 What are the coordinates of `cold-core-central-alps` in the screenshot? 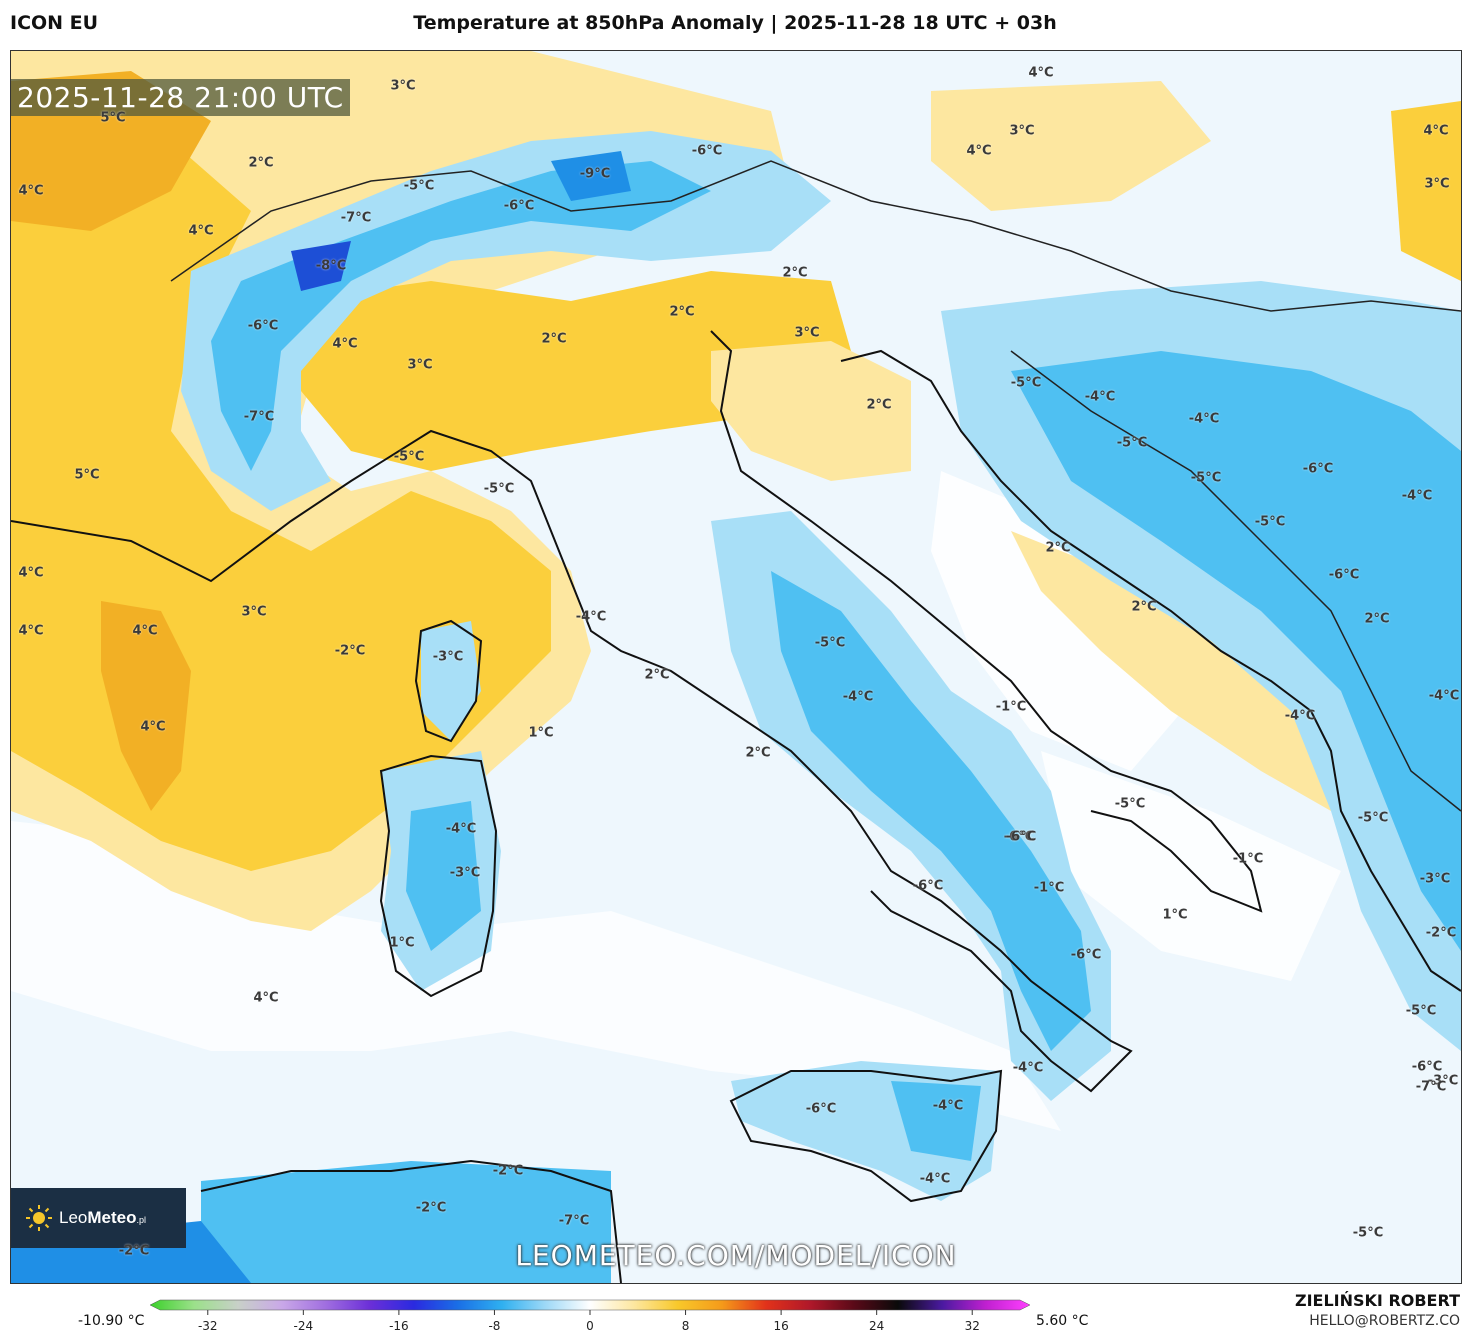 It's located at (591, 176).